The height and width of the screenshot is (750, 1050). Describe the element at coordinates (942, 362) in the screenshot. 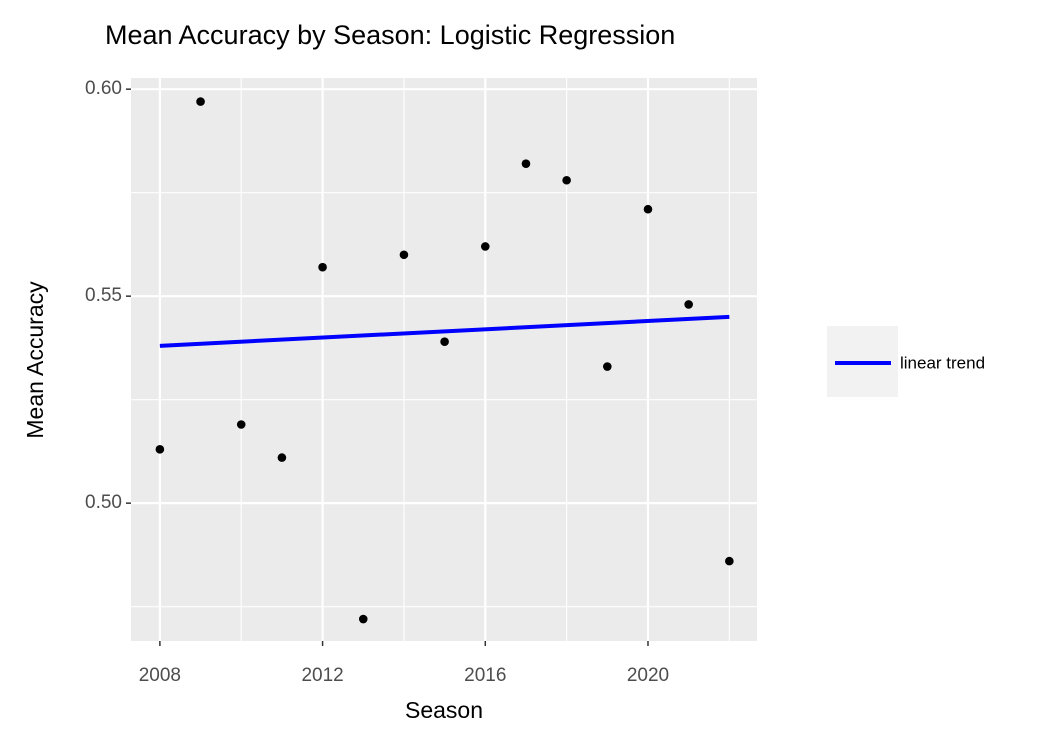

I see `legend-label: linear trend` at that location.